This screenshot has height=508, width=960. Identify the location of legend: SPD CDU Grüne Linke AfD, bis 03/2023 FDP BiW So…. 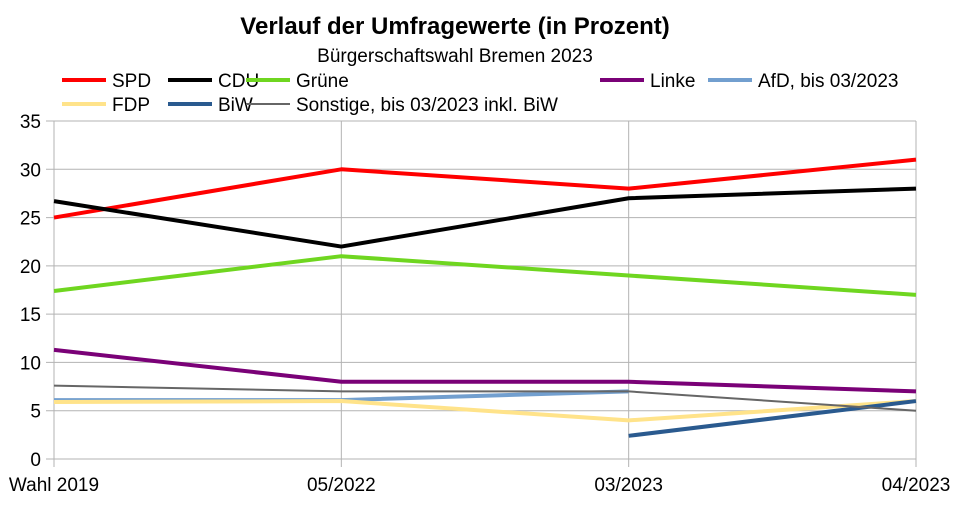
(480, 93).